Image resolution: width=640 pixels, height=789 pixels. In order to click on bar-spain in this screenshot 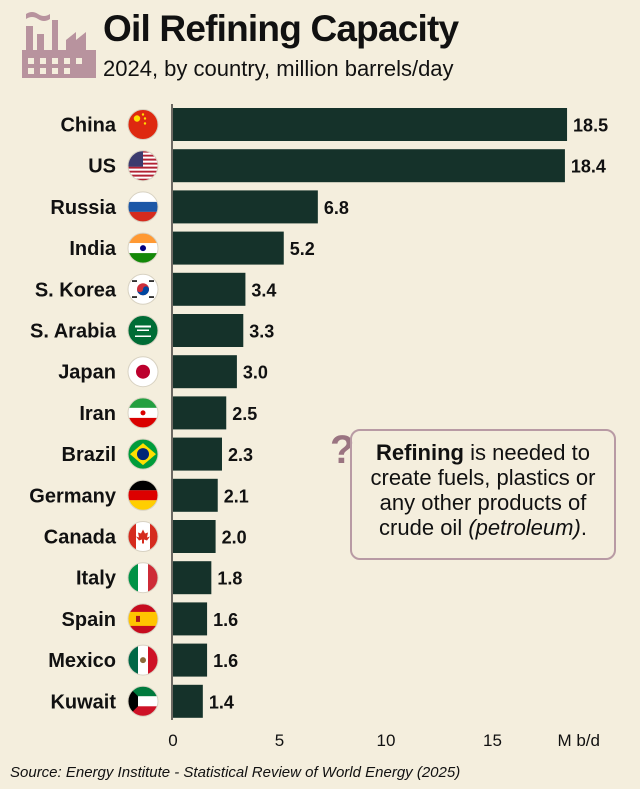, I will do `click(190, 619)`.